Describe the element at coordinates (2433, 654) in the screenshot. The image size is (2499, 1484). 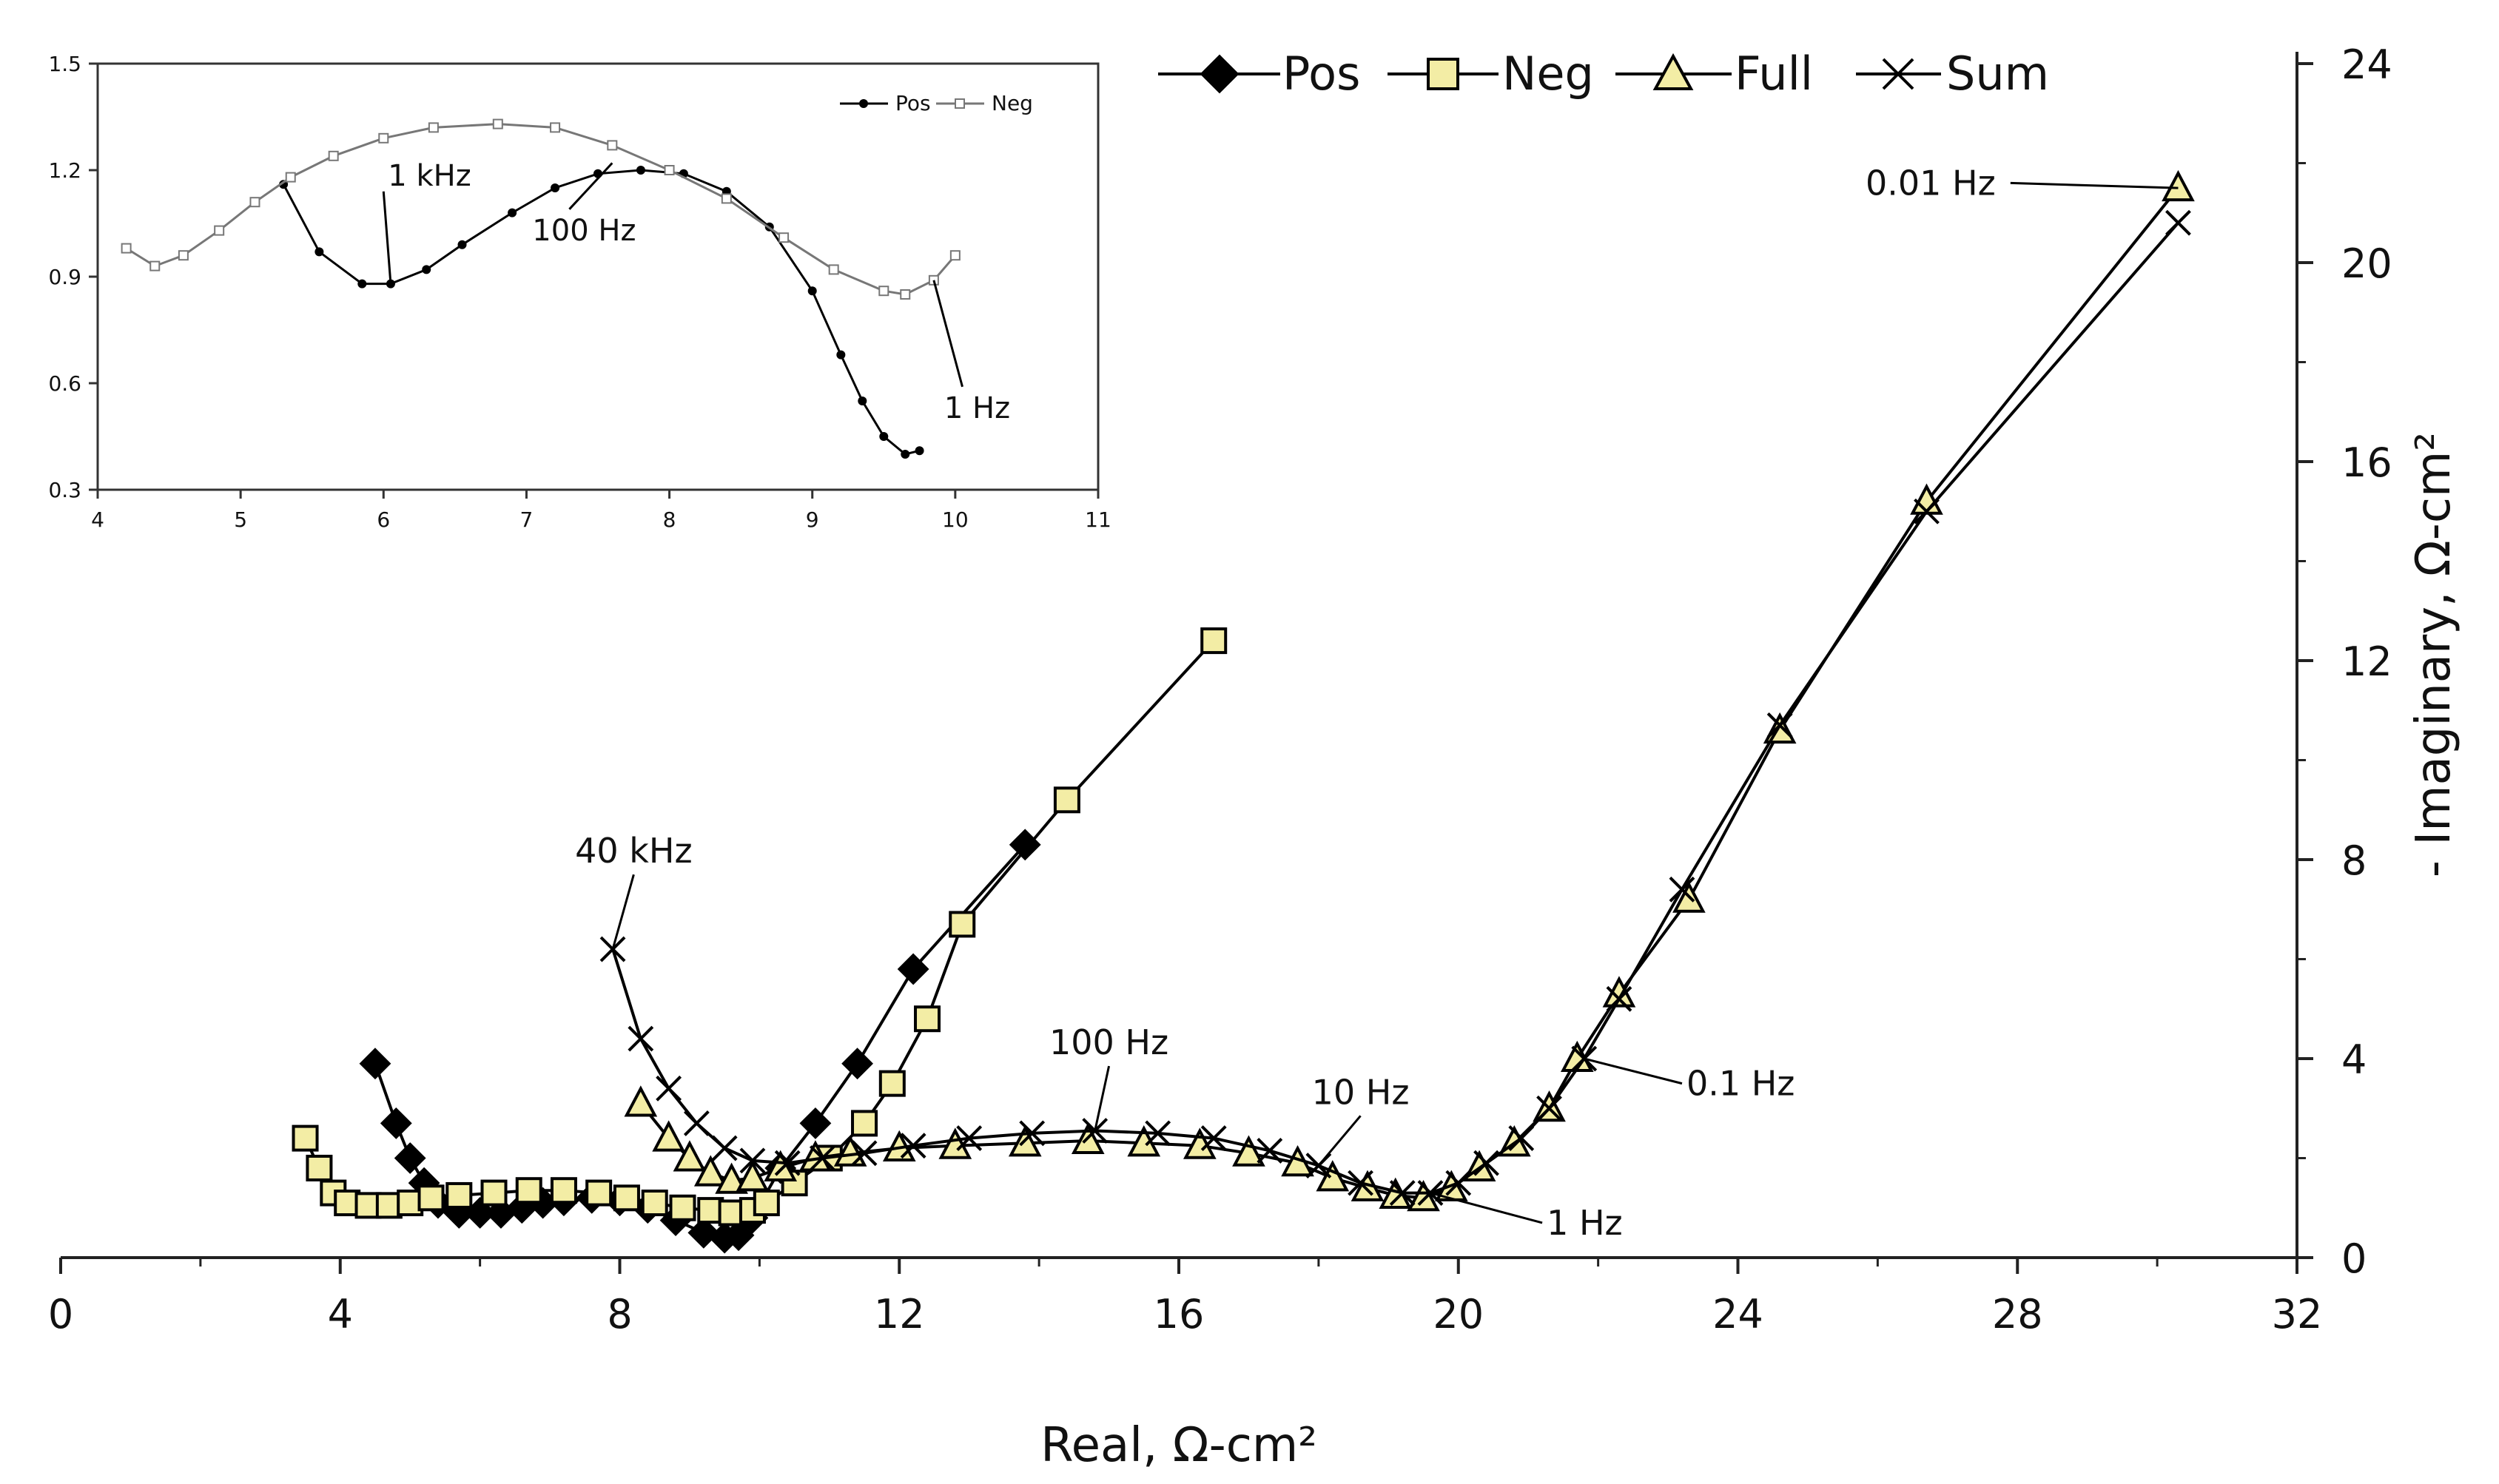
I see `y-axis-label: - Imaginary, Ω-cm²` at that location.